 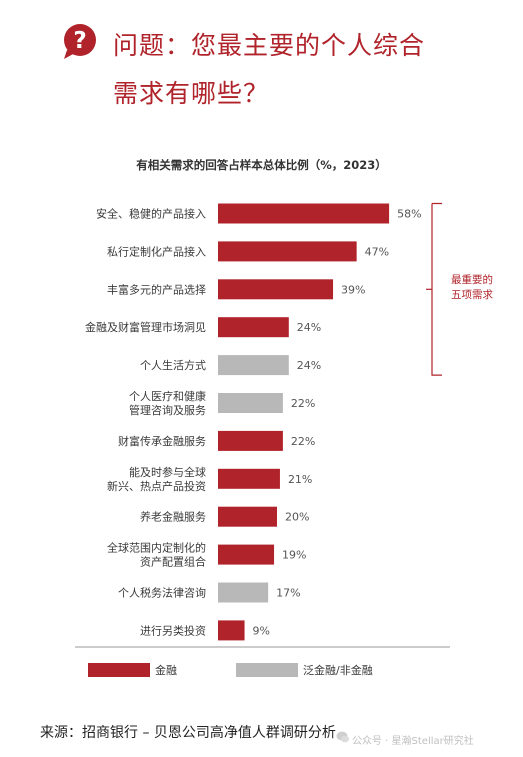 I want to click on top-five-bracket, so click(x=436, y=289).